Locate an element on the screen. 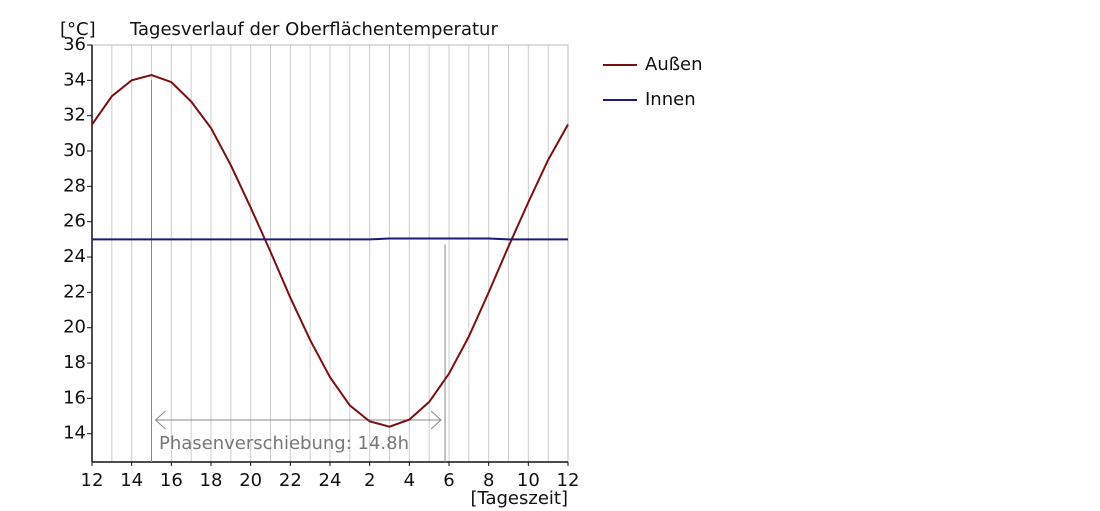 This screenshot has width=1100, height=511. y-tick-label: 36 is located at coordinates (74, 44).